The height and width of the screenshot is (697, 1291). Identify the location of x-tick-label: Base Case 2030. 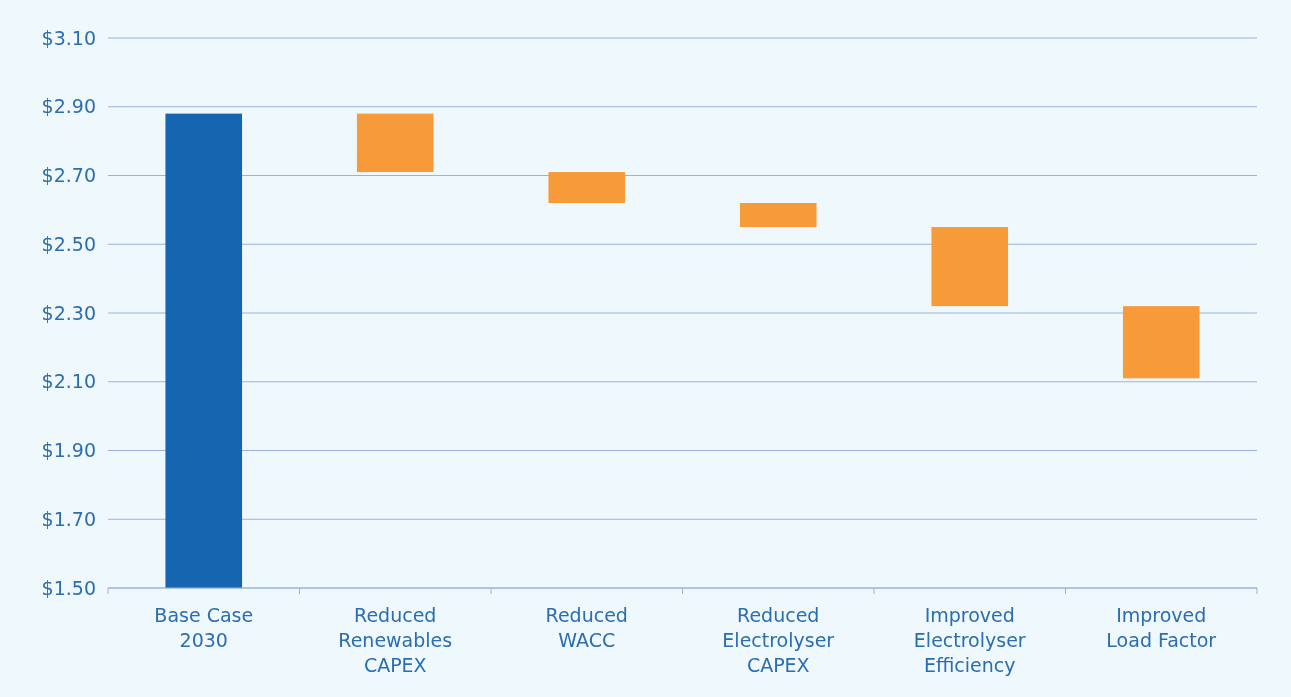
(204, 627).